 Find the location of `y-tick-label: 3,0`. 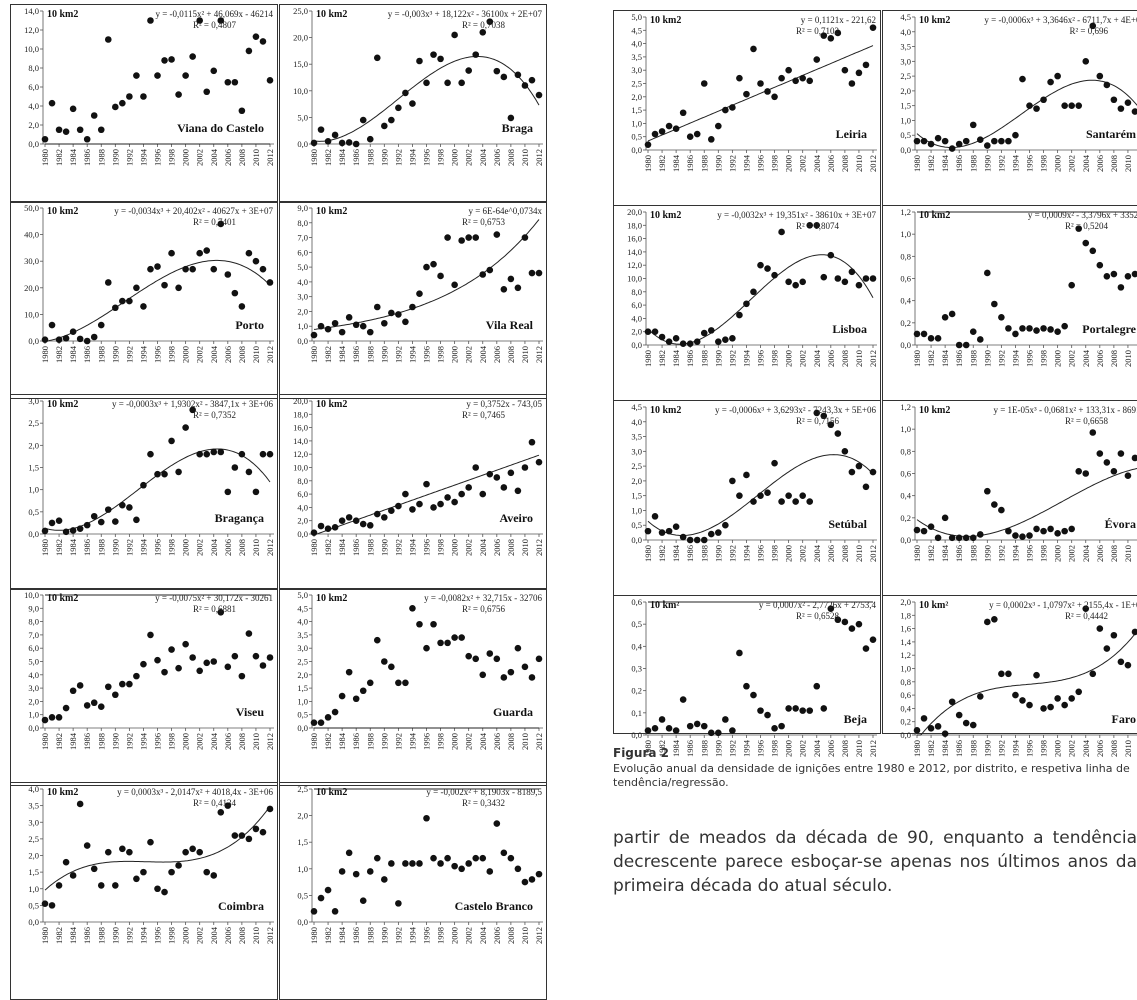

y-tick-label: 3,0 is located at coordinates (636, 70).